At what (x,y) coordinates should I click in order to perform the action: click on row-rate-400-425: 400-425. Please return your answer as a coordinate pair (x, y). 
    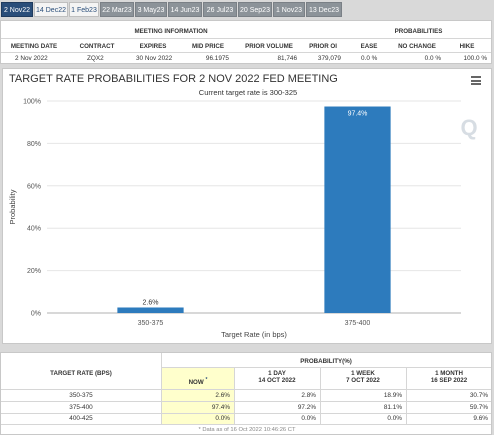
    Looking at the image, I should click on (81, 418).